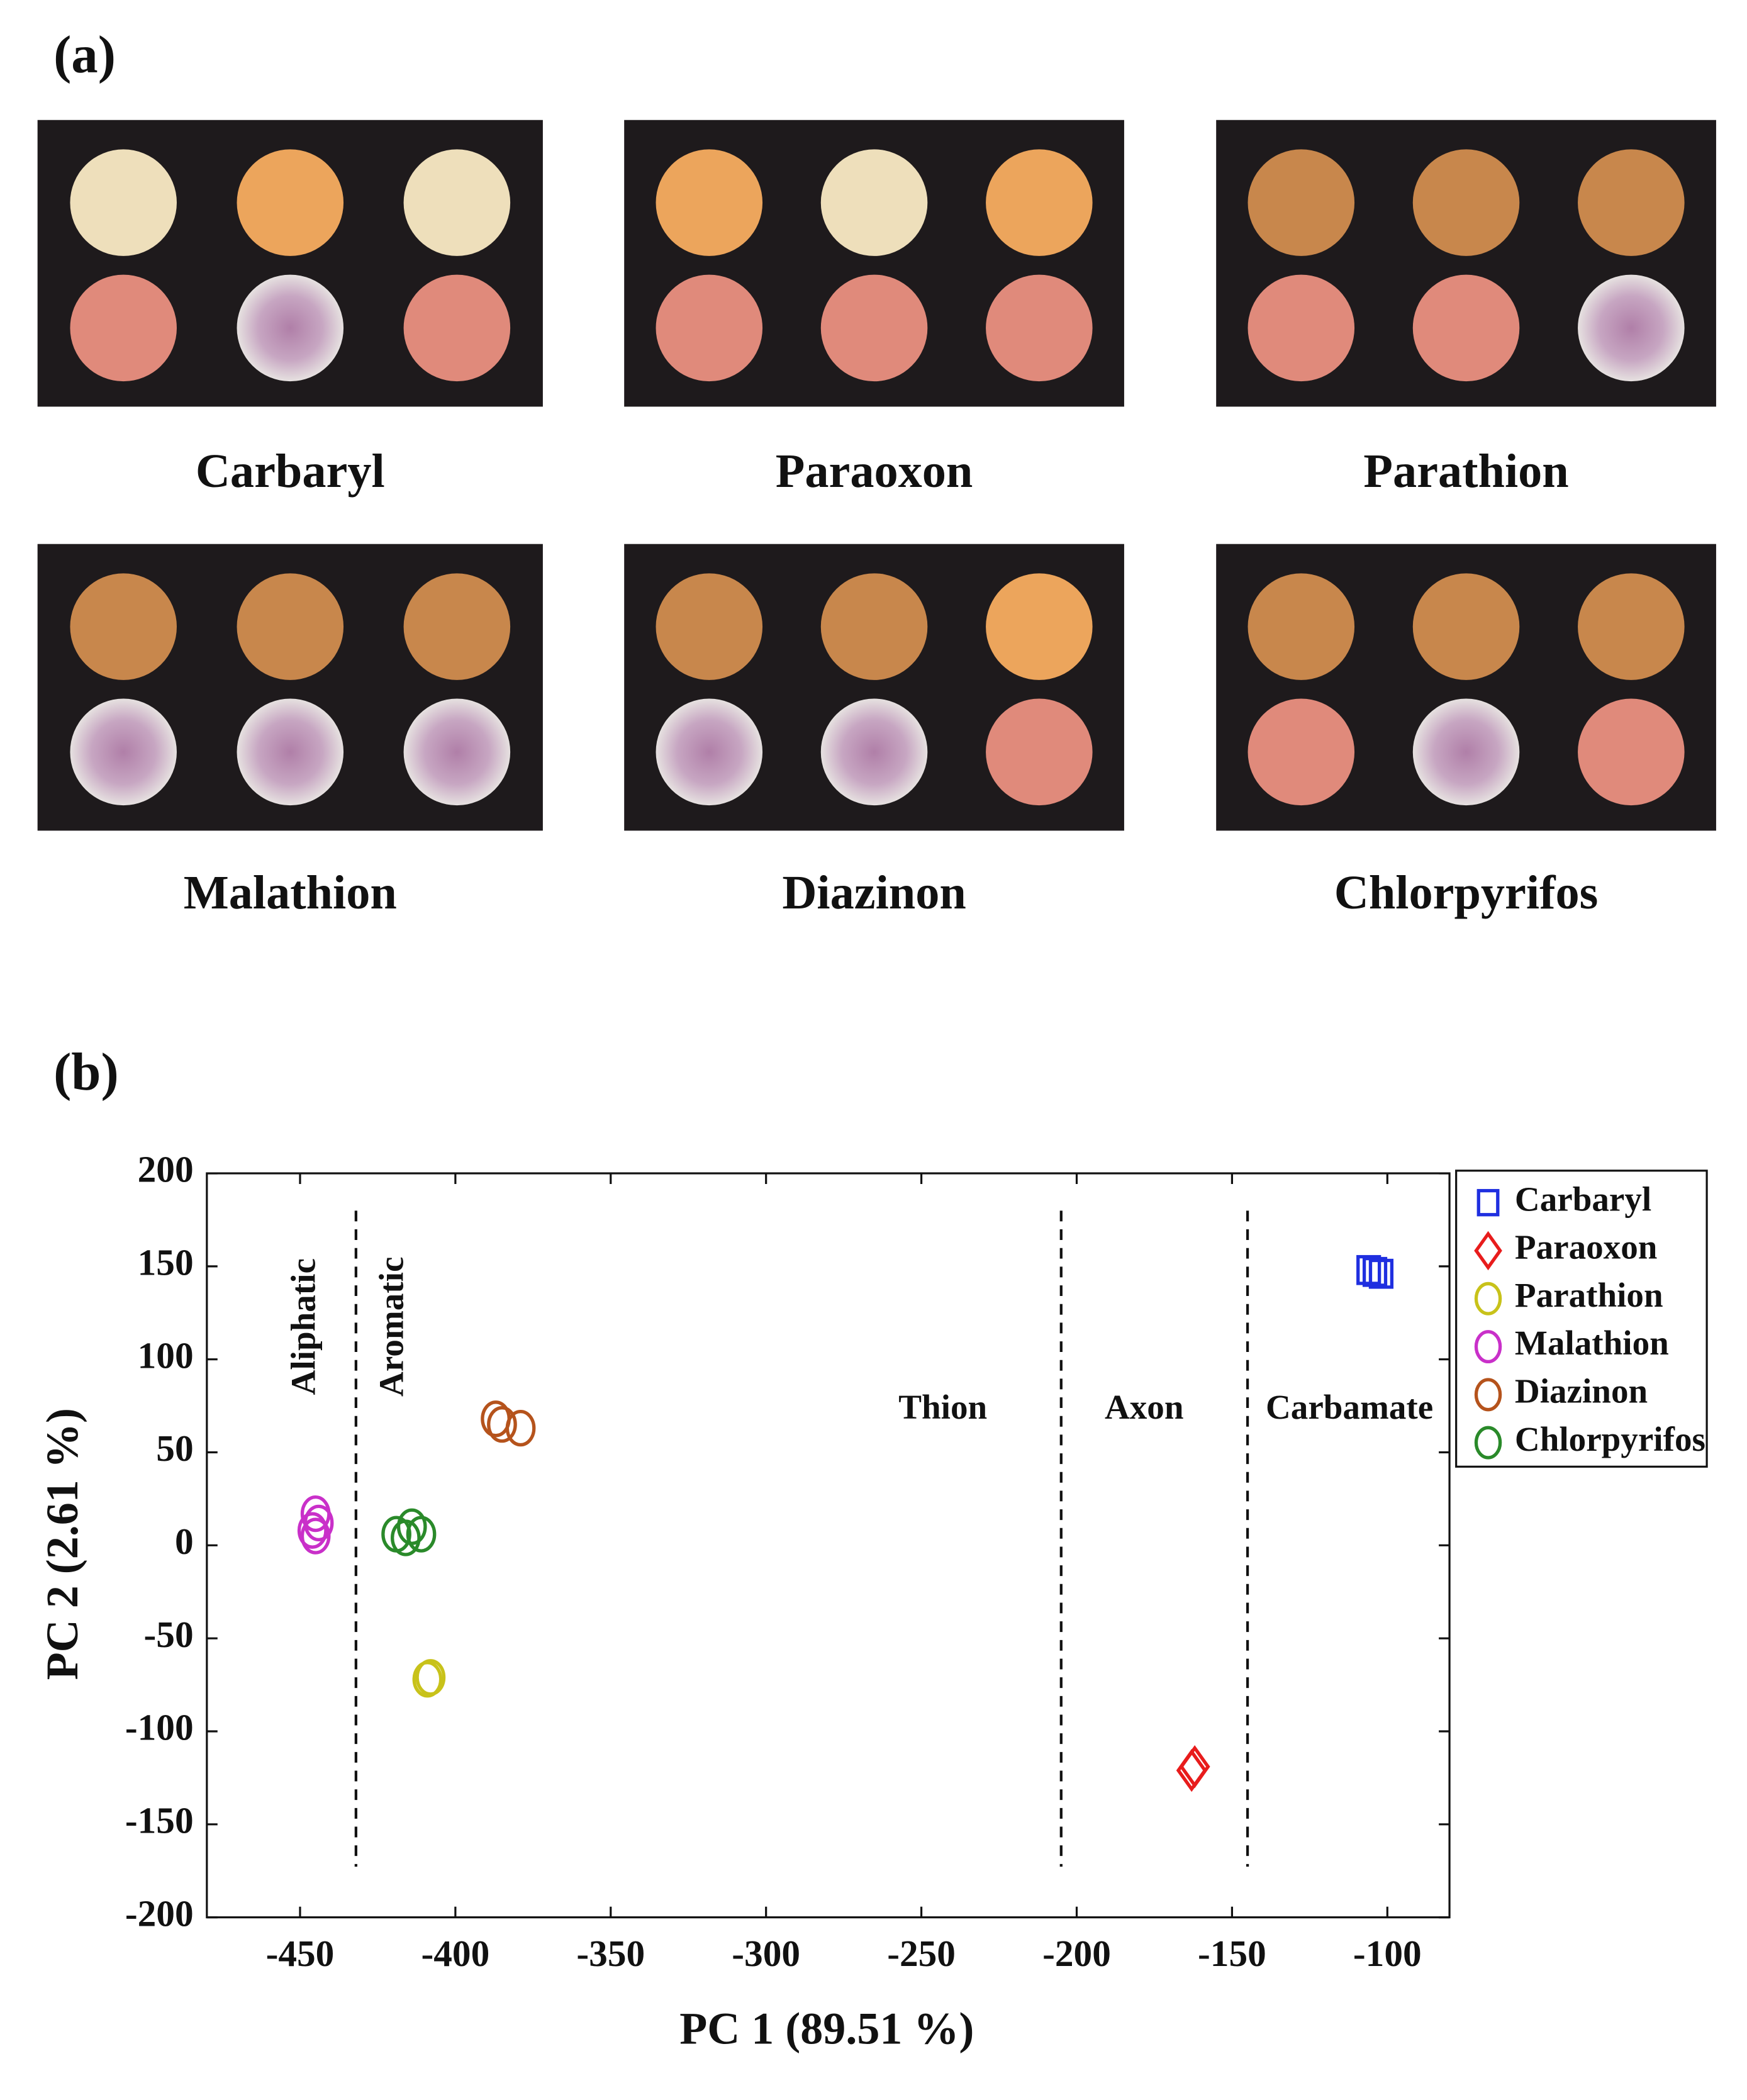  What do you see at coordinates (1076, 1953) in the screenshot?
I see `x-tick-label: -200` at bounding box center [1076, 1953].